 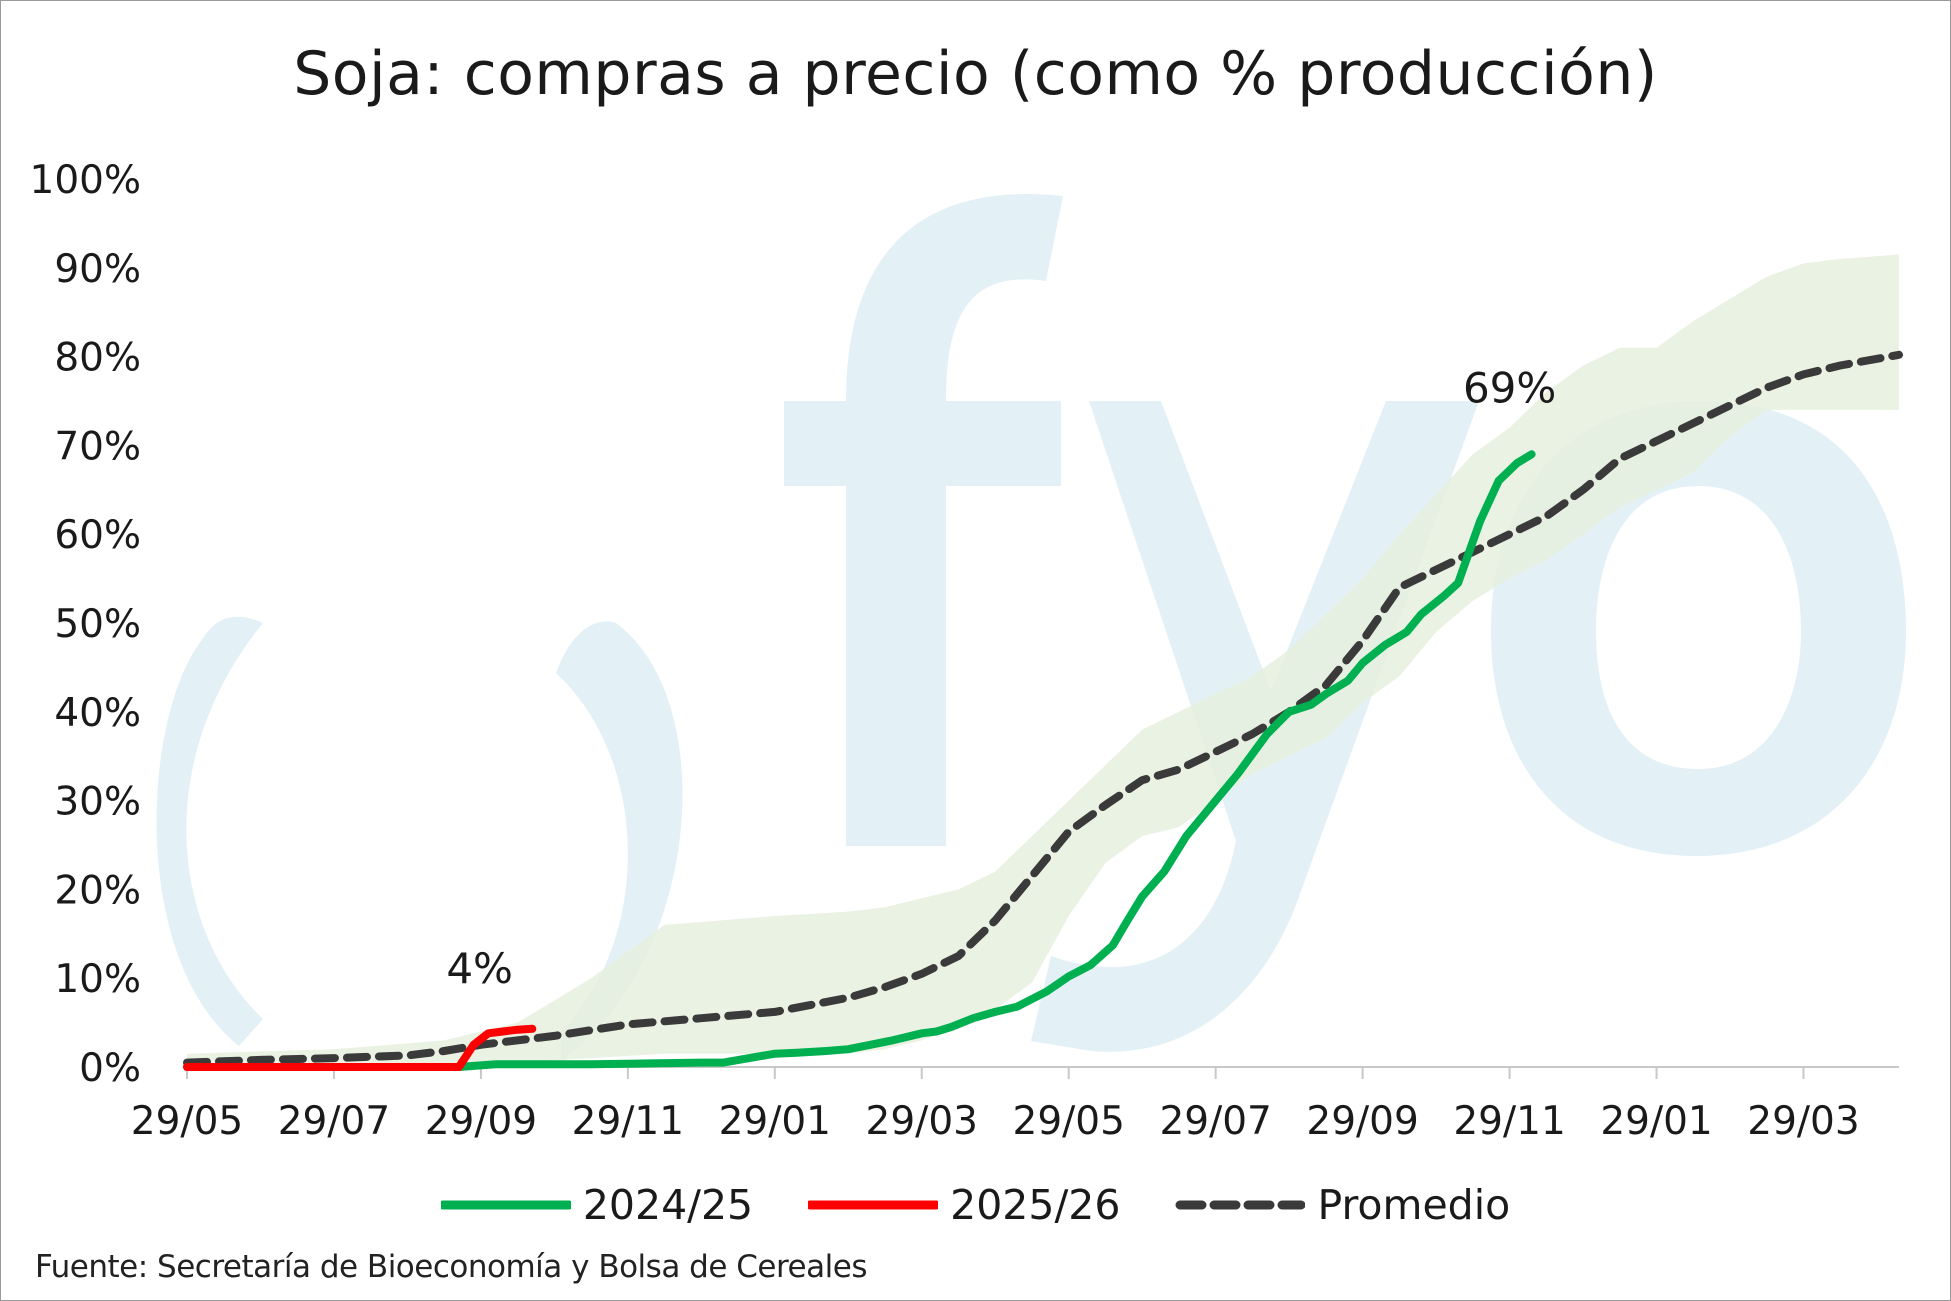 I want to click on annotation-69-percent: 69%, so click(x=1509, y=387).